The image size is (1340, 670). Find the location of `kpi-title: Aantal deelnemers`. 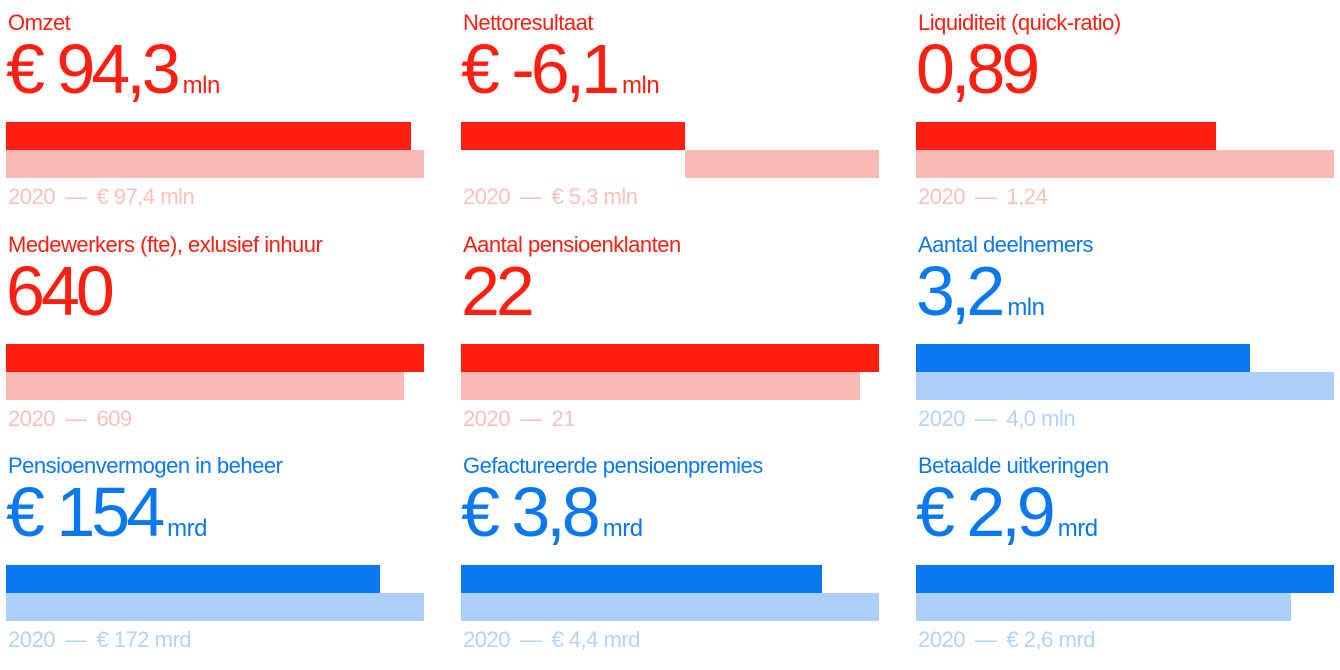

kpi-title: Aantal deelnemers is located at coordinates (1005, 244).